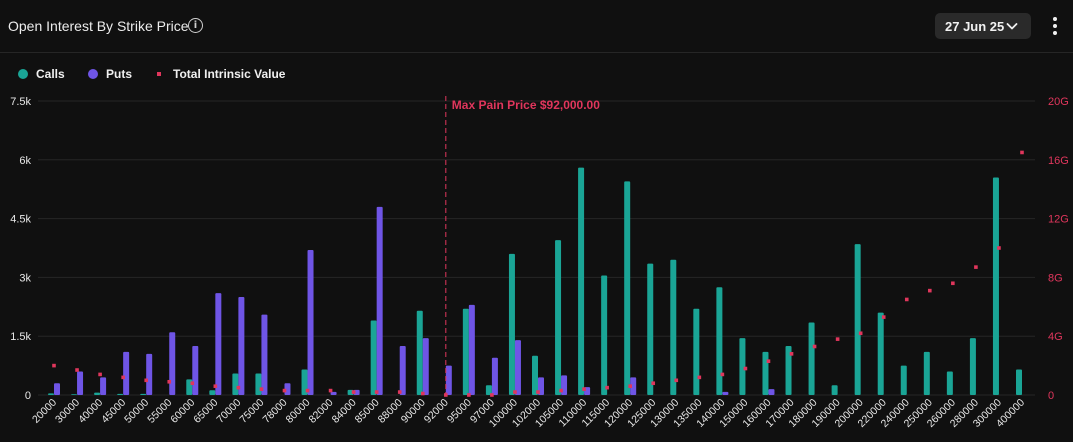  Describe the element at coordinates (1058, 102) in the screenshot. I see `y-tick-label-right: 20G` at that location.